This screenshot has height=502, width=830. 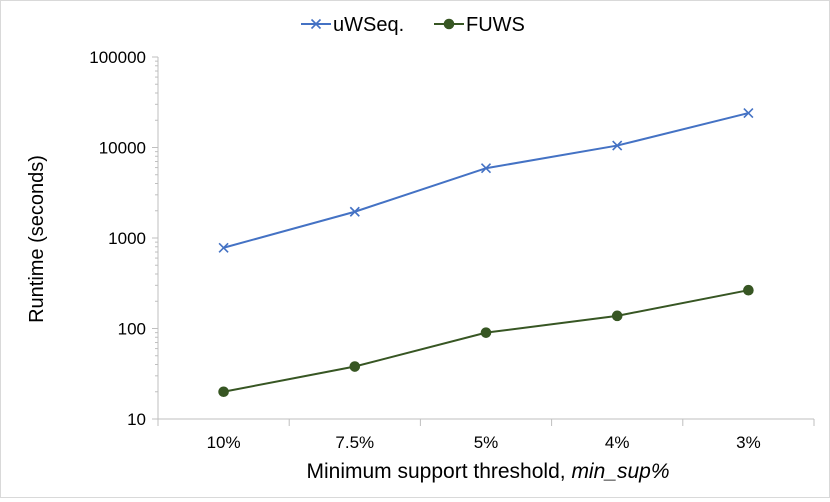 I want to click on y-tick-label: 1000, so click(x=127, y=238).